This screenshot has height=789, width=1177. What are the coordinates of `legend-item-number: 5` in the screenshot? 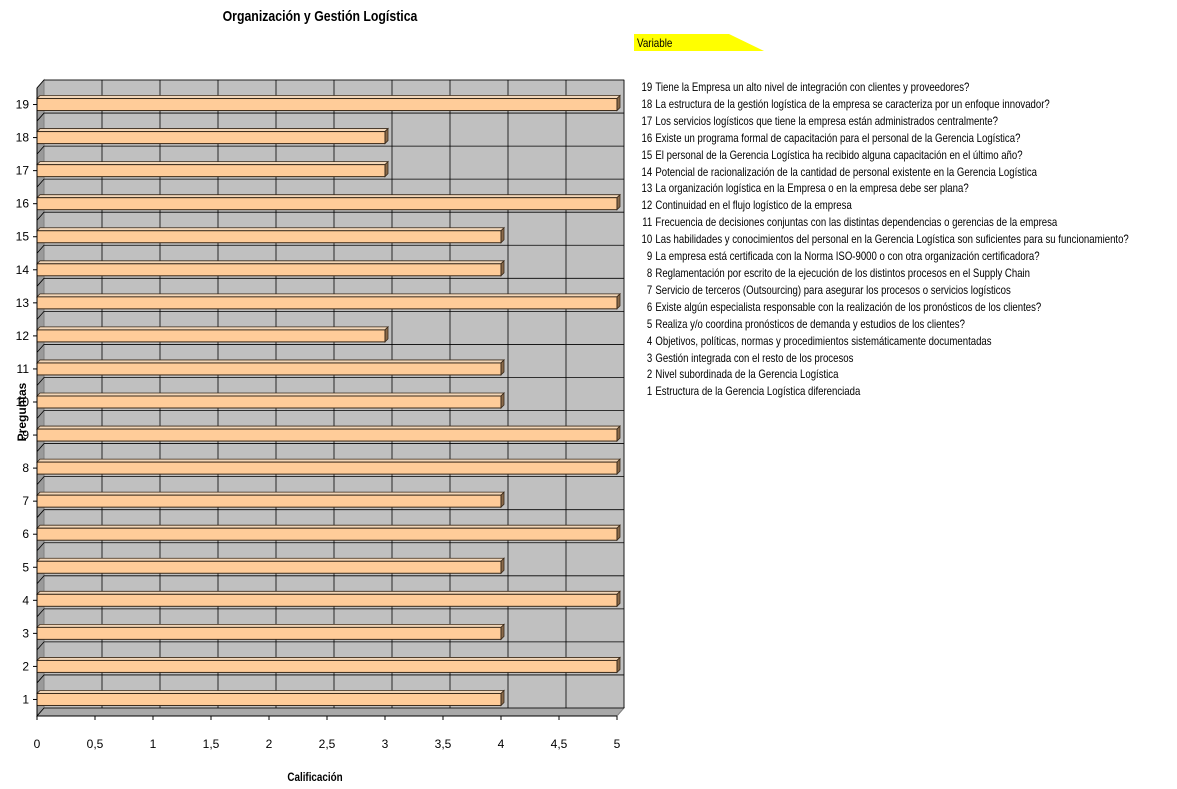 It's located at (649, 323).